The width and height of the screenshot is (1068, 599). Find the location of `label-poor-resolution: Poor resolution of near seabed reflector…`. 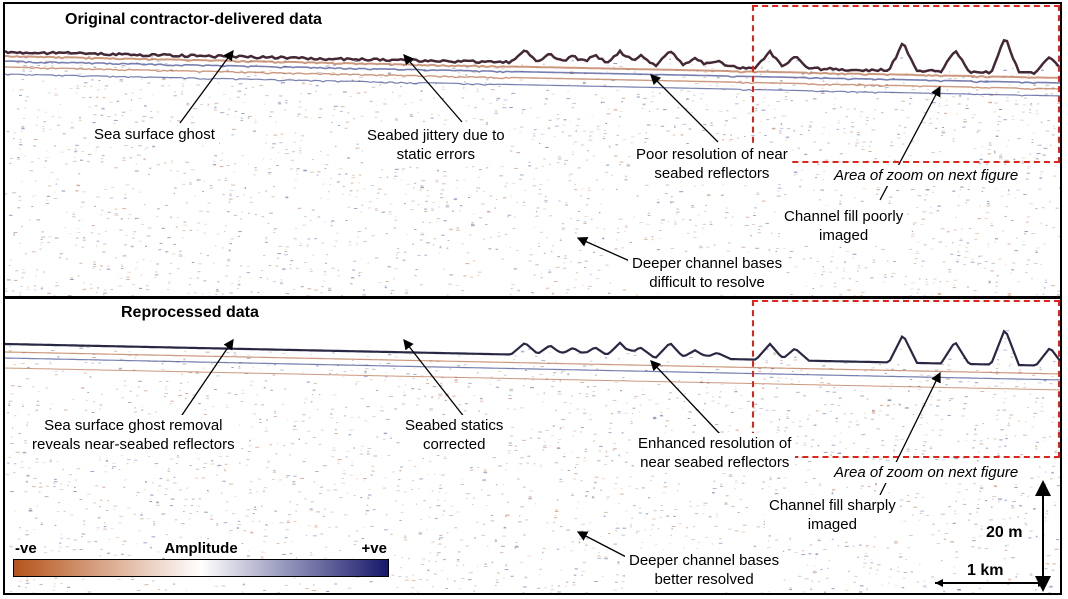

label-poor-resolution: Poor resolution of near seabed reflector… is located at coordinates (712, 164).